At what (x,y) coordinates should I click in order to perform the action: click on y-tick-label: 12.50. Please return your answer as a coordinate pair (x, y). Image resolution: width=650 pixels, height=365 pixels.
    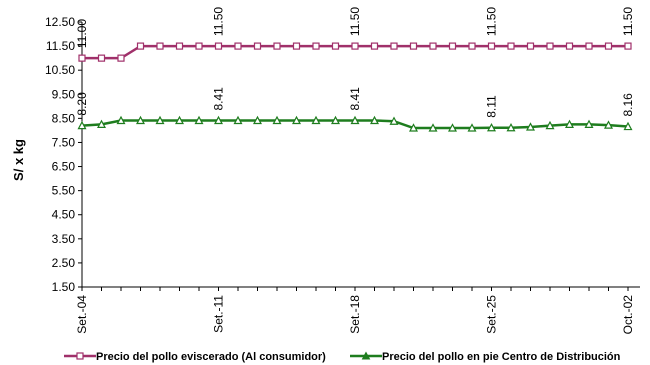
    Looking at the image, I should click on (60, 22).